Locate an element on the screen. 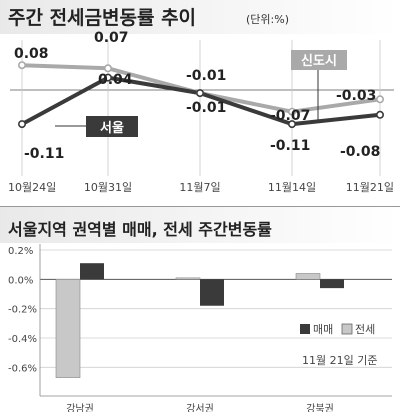 The width and height of the screenshot is (400, 412). x-tick-label: 10월31일 is located at coordinates (108, 187).